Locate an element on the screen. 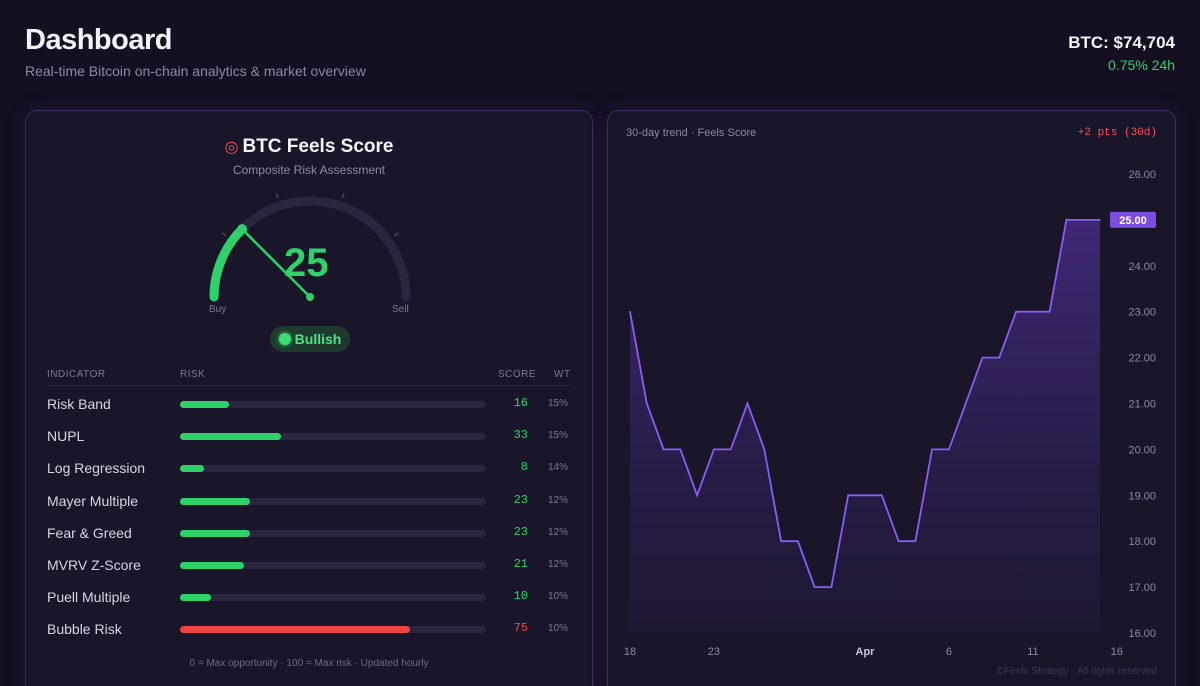 The image size is (1200, 686). indicator-name: MVRV Z-Score is located at coordinates (94, 565).